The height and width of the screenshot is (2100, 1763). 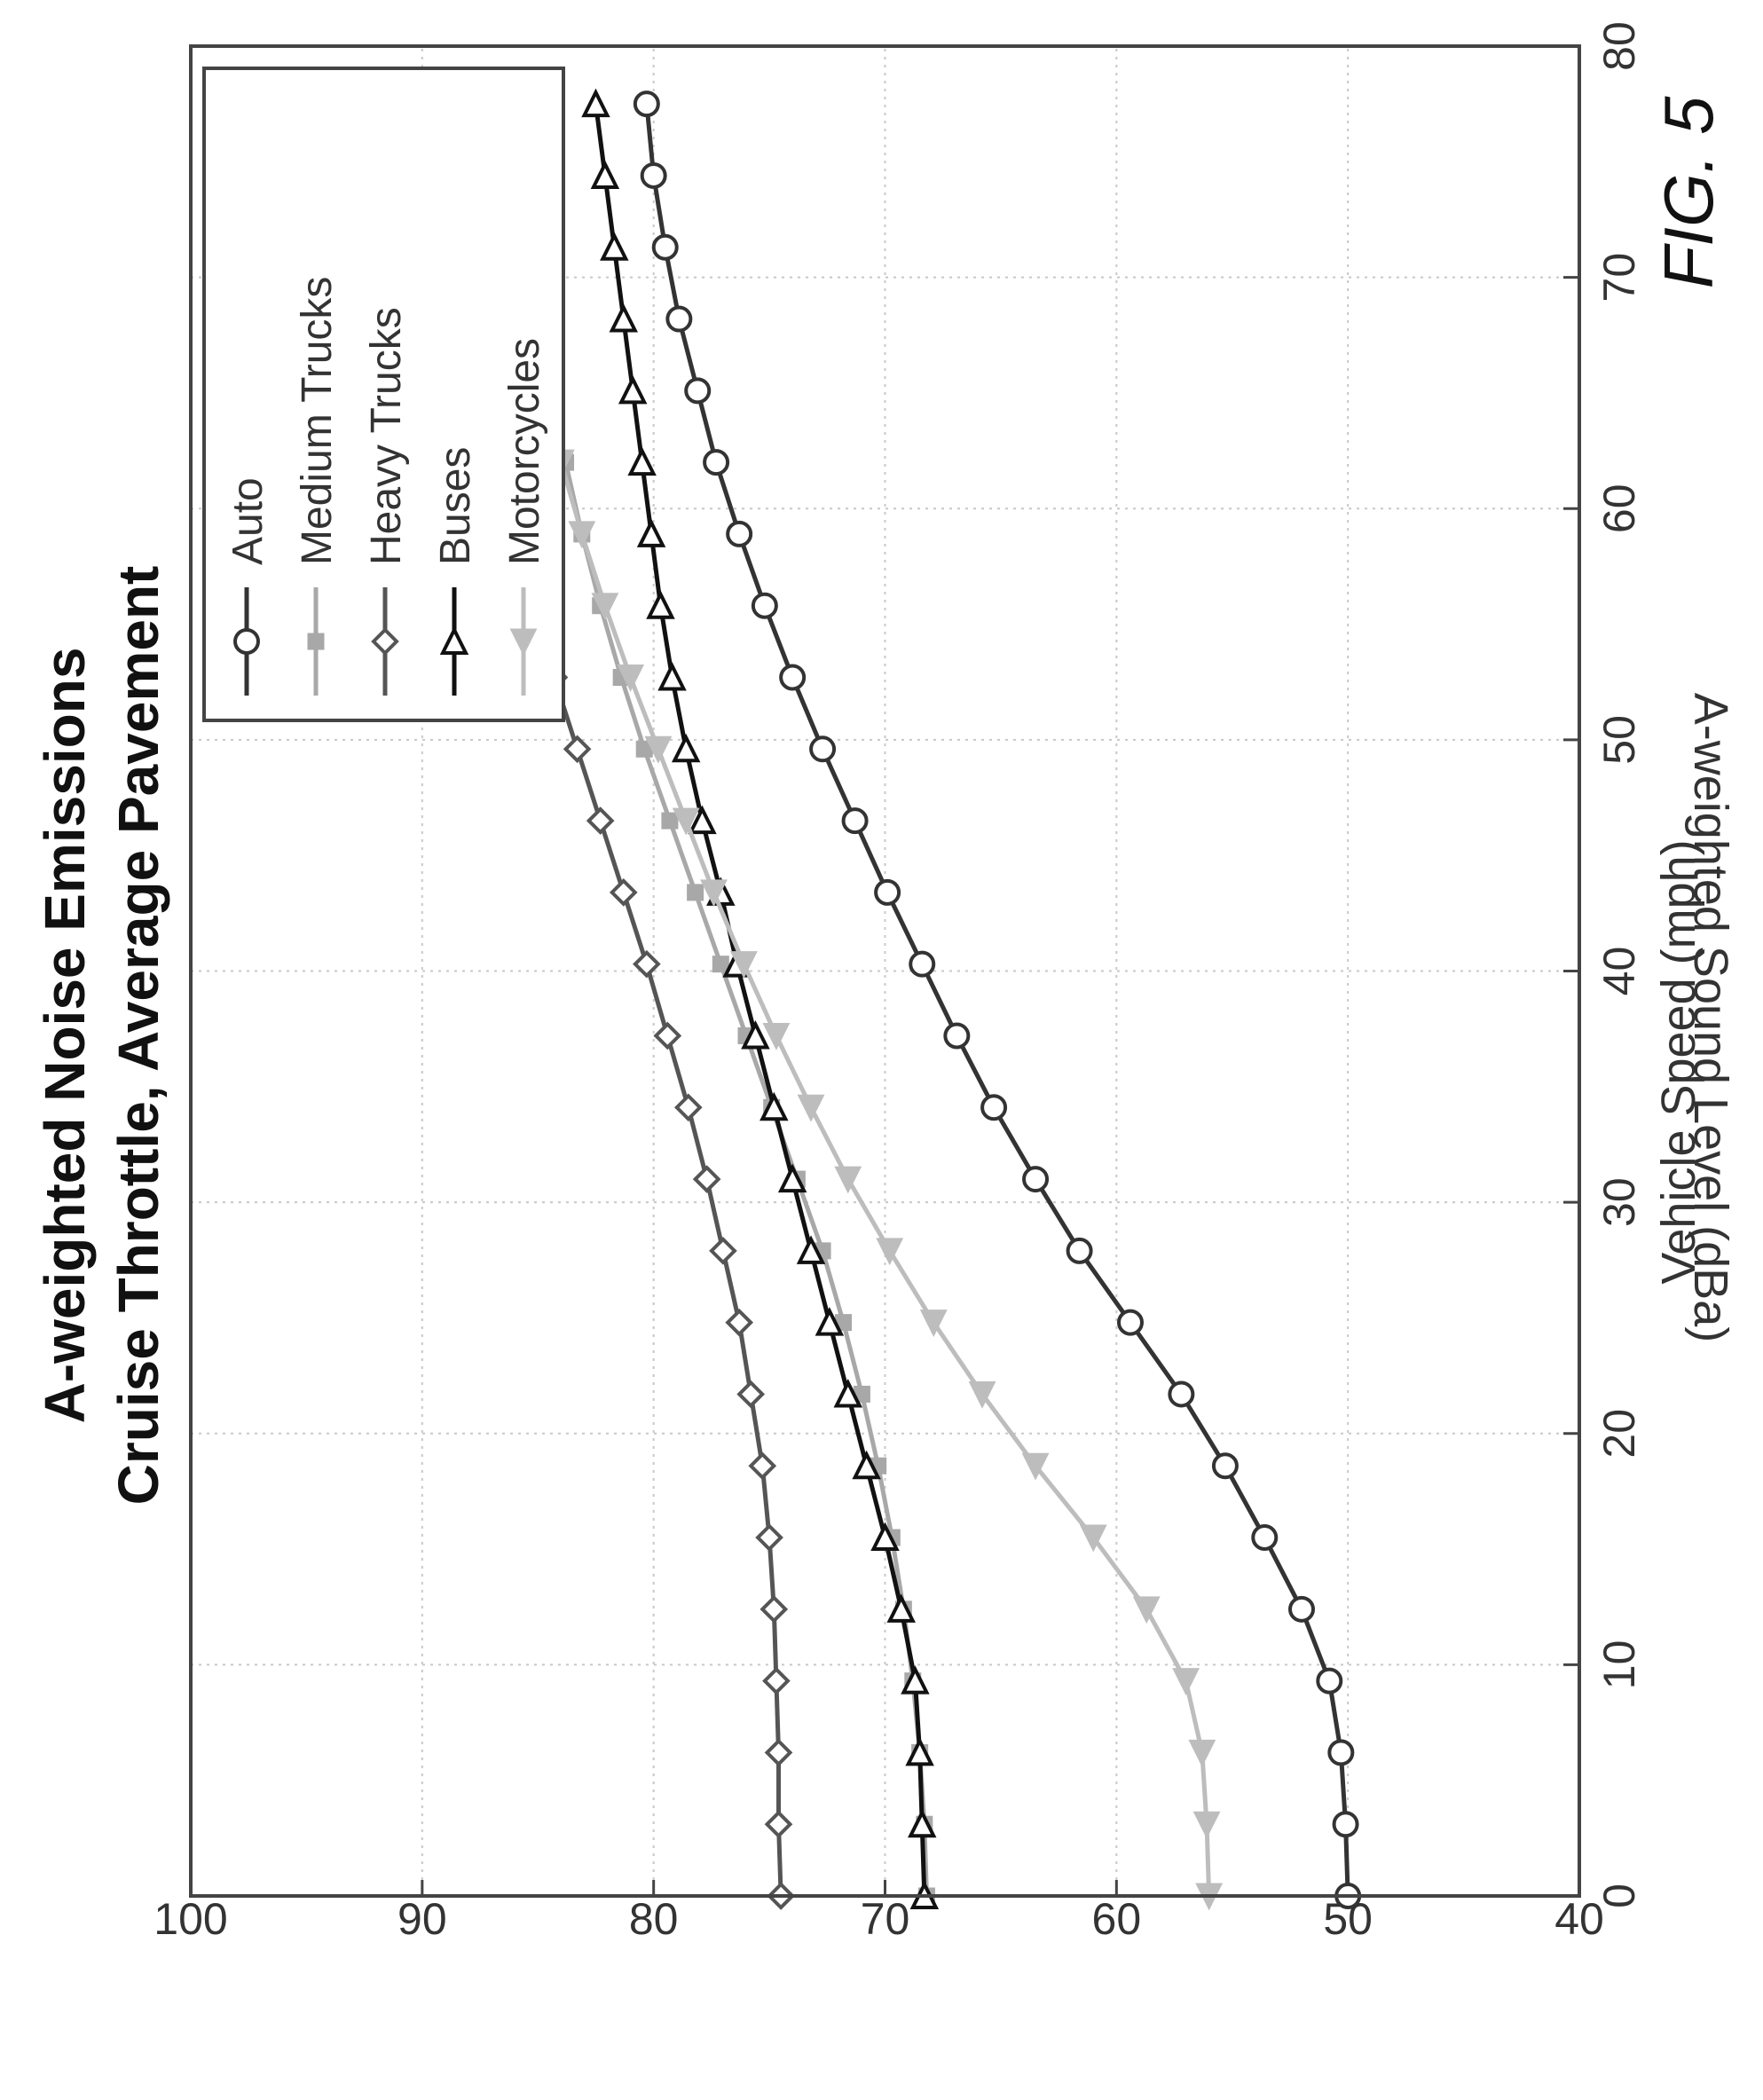 What do you see at coordinates (1619, 508) in the screenshot?
I see `x-tick-label: 60` at bounding box center [1619, 508].